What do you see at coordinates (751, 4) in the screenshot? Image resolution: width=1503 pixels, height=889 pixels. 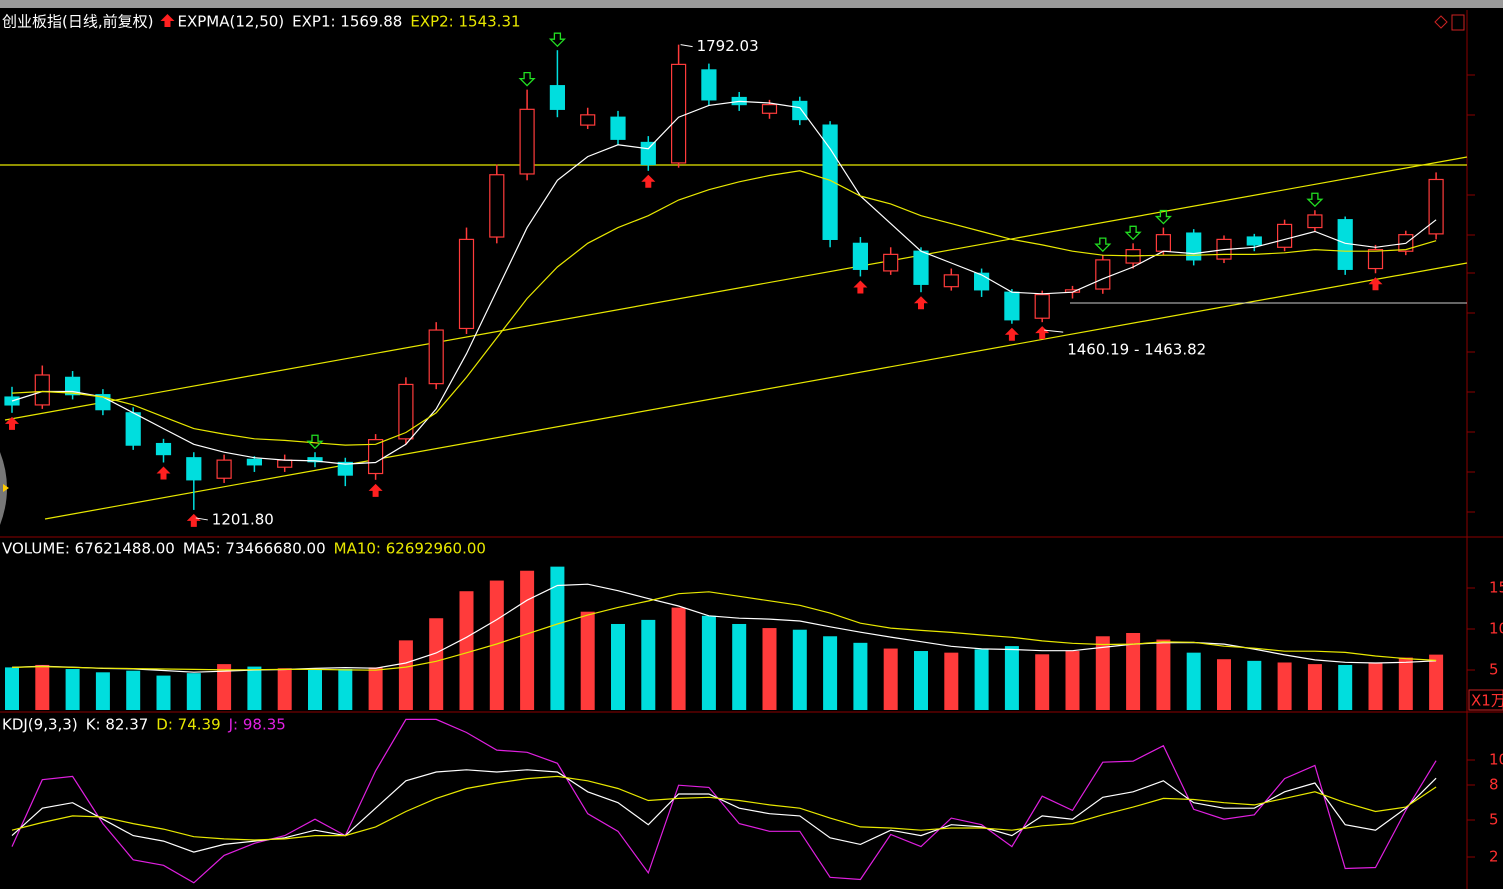 I see `top-bar` at bounding box center [751, 4].